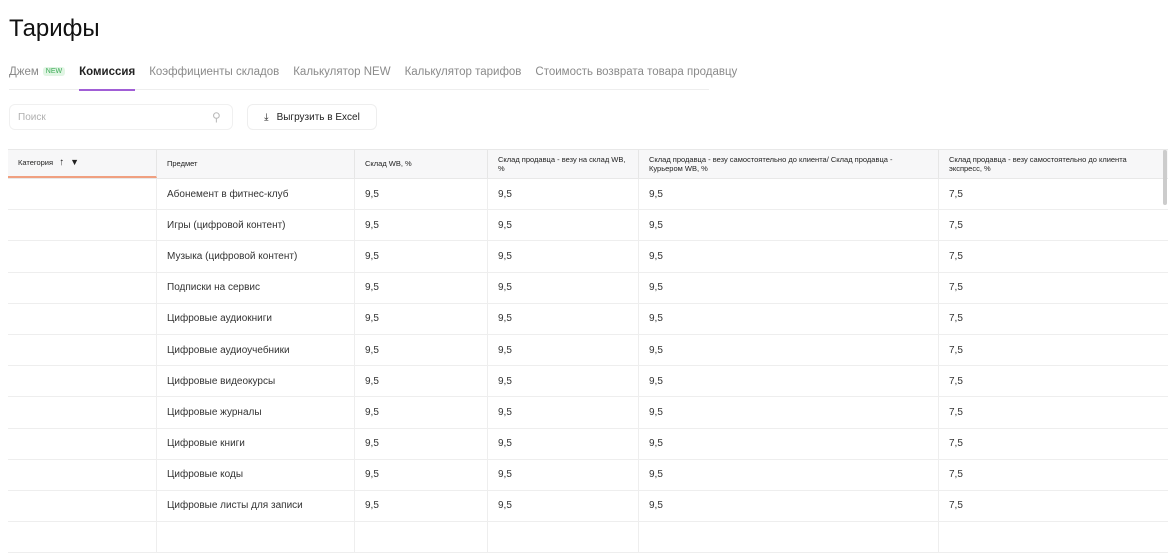  I want to click on table-cell: Музыка (цифровой контент), so click(256, 256).